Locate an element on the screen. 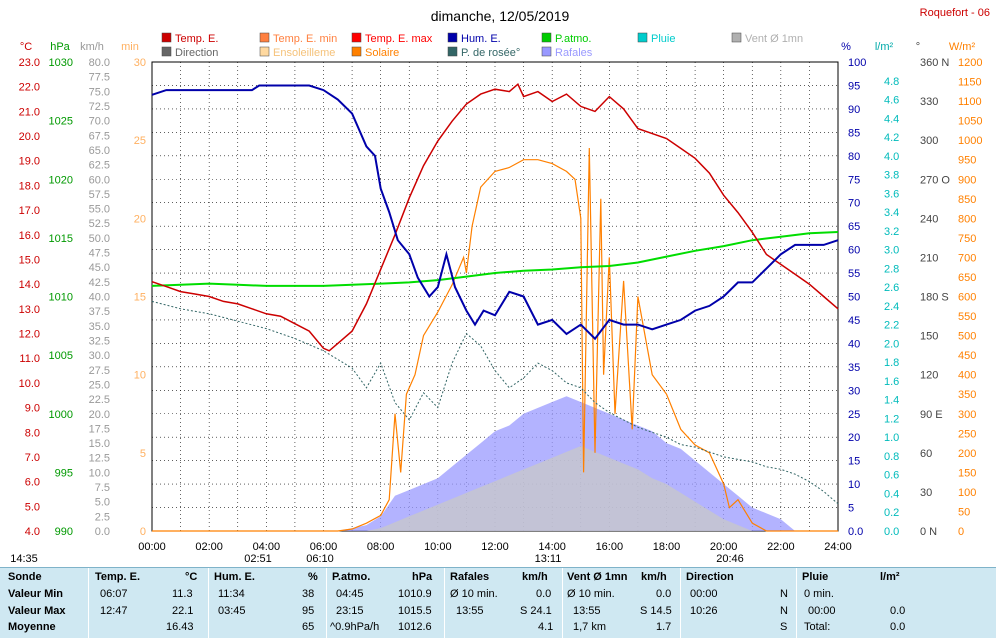 This screenshot has height=638, width=996. axis-unit: km/h is located at coordinates (92, 47).